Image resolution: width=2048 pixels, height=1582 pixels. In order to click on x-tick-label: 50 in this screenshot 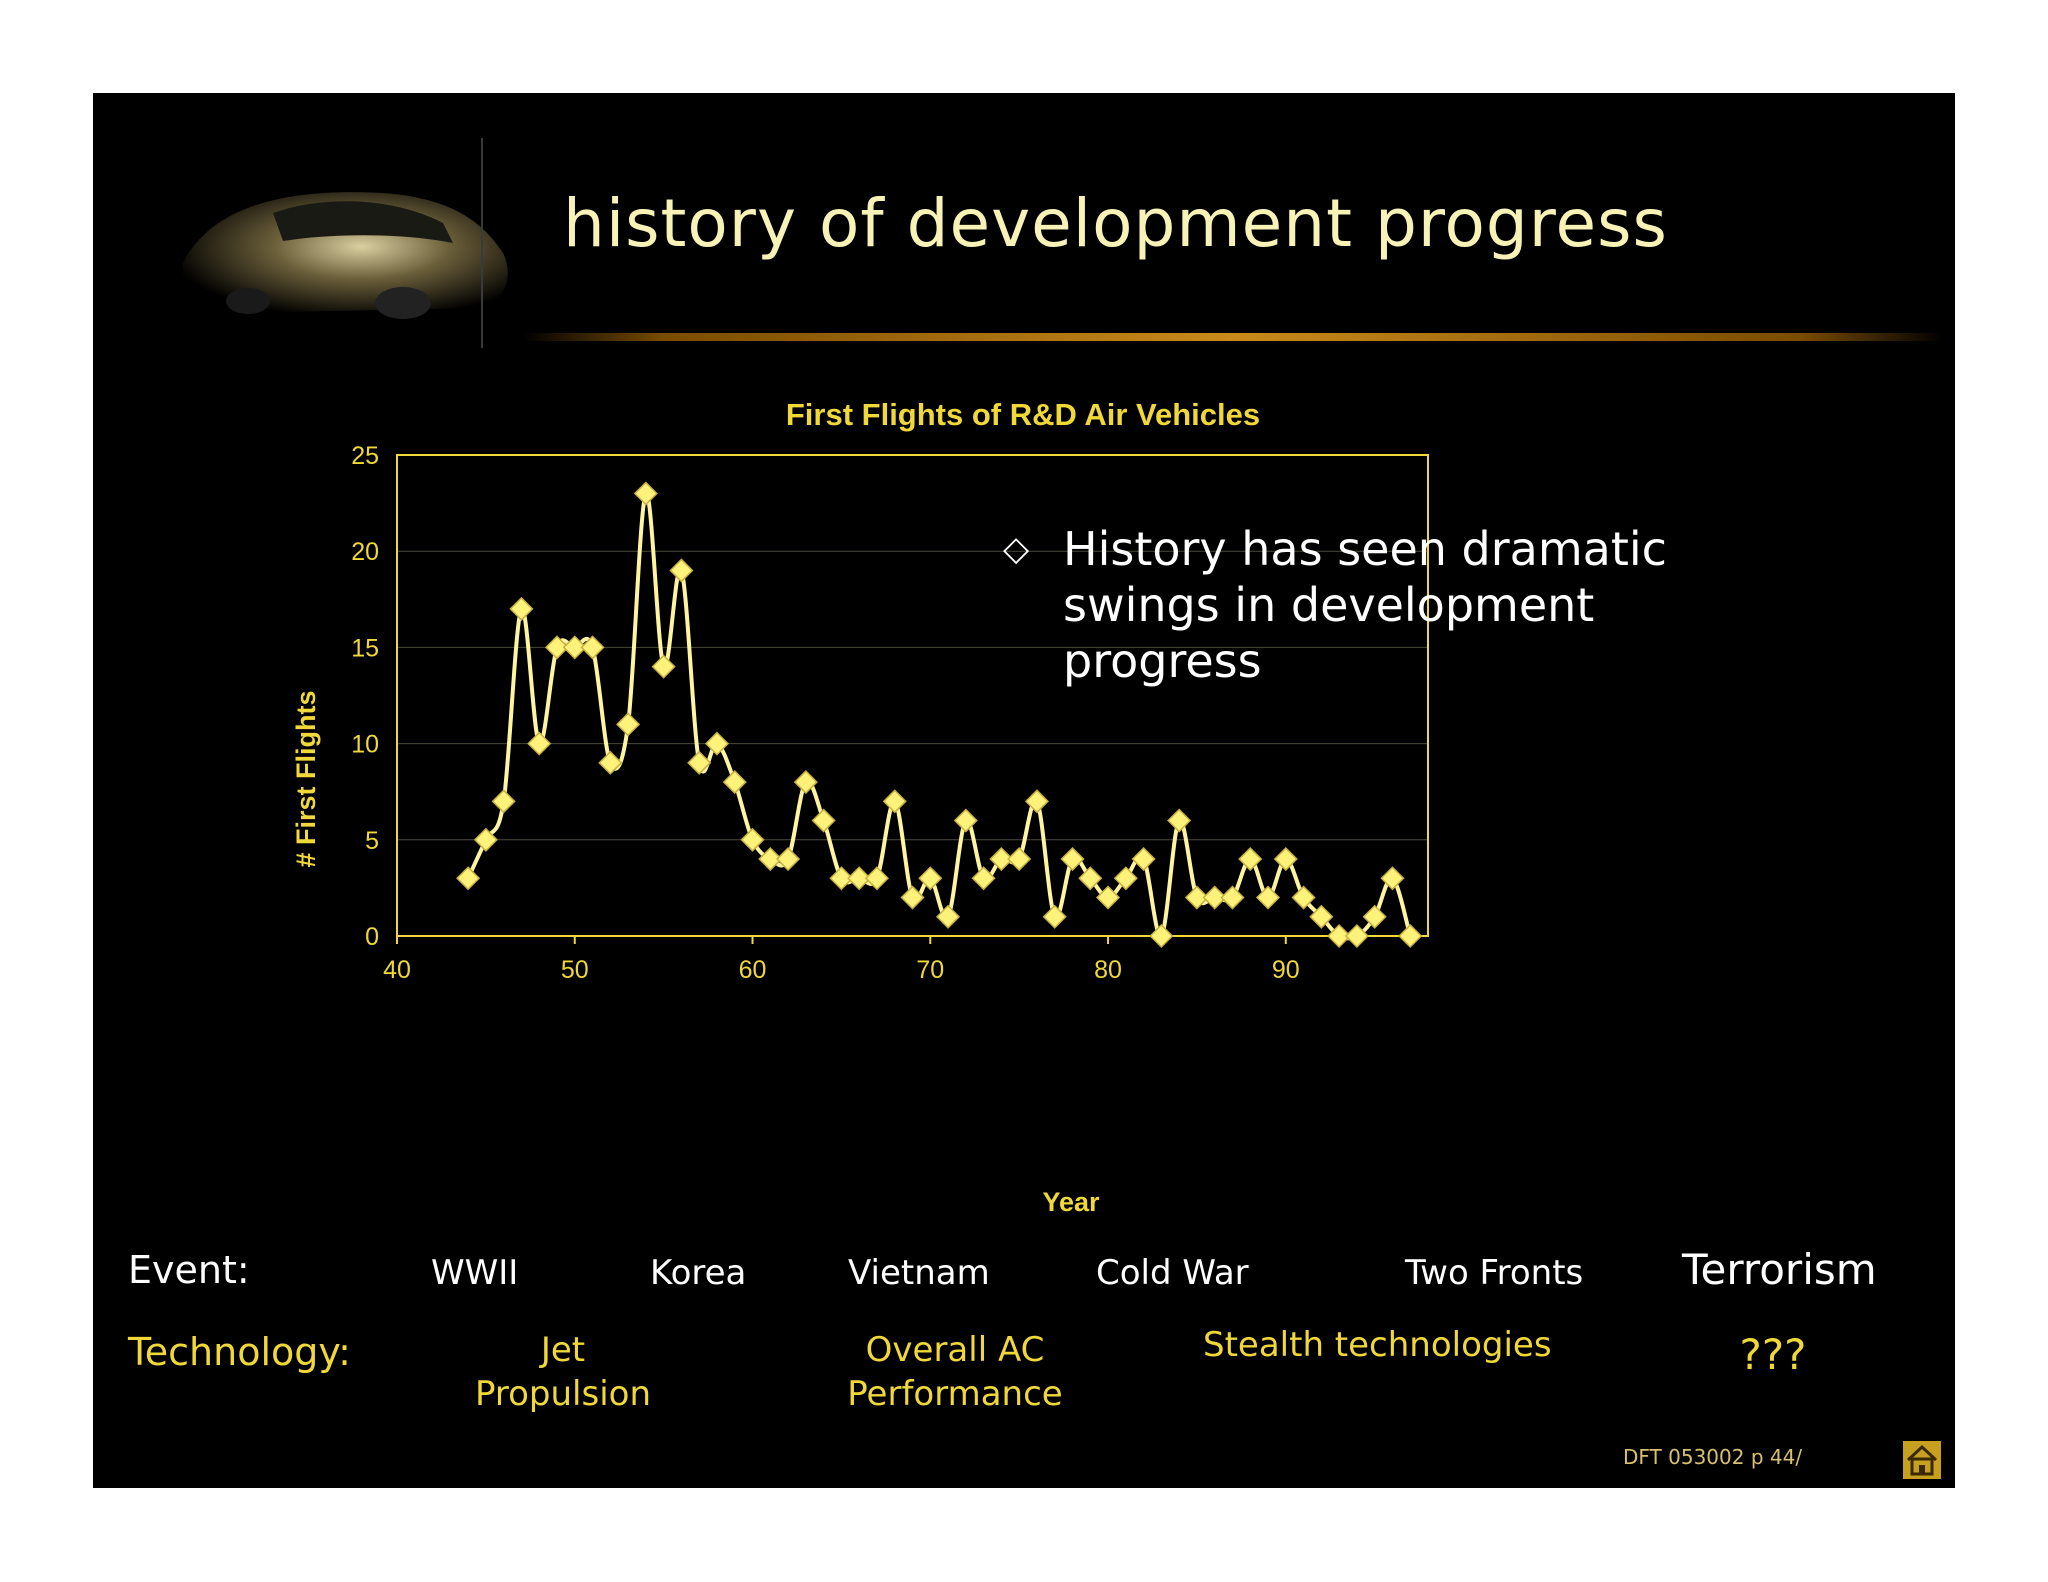, I will do `click(575, 970)`.